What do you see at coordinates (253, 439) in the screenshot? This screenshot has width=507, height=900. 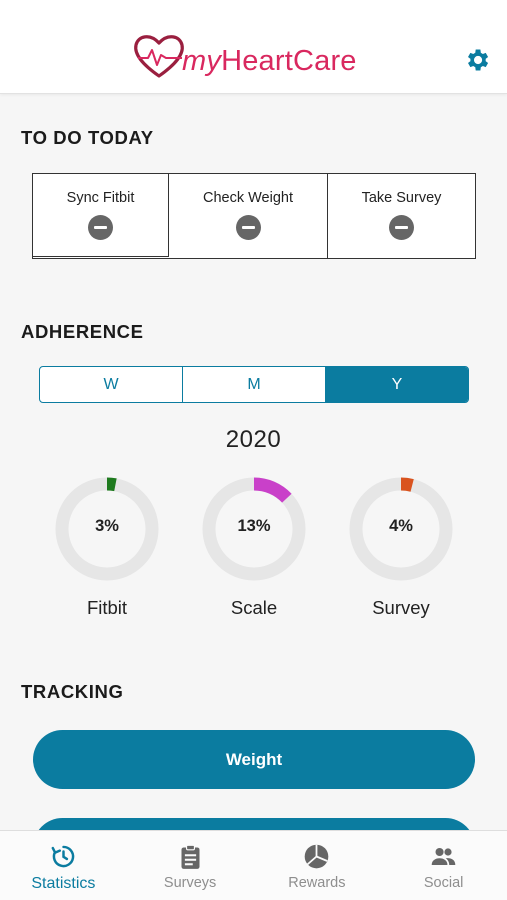 I see `adherence-year: 2020` at bounding box center [253, 439].